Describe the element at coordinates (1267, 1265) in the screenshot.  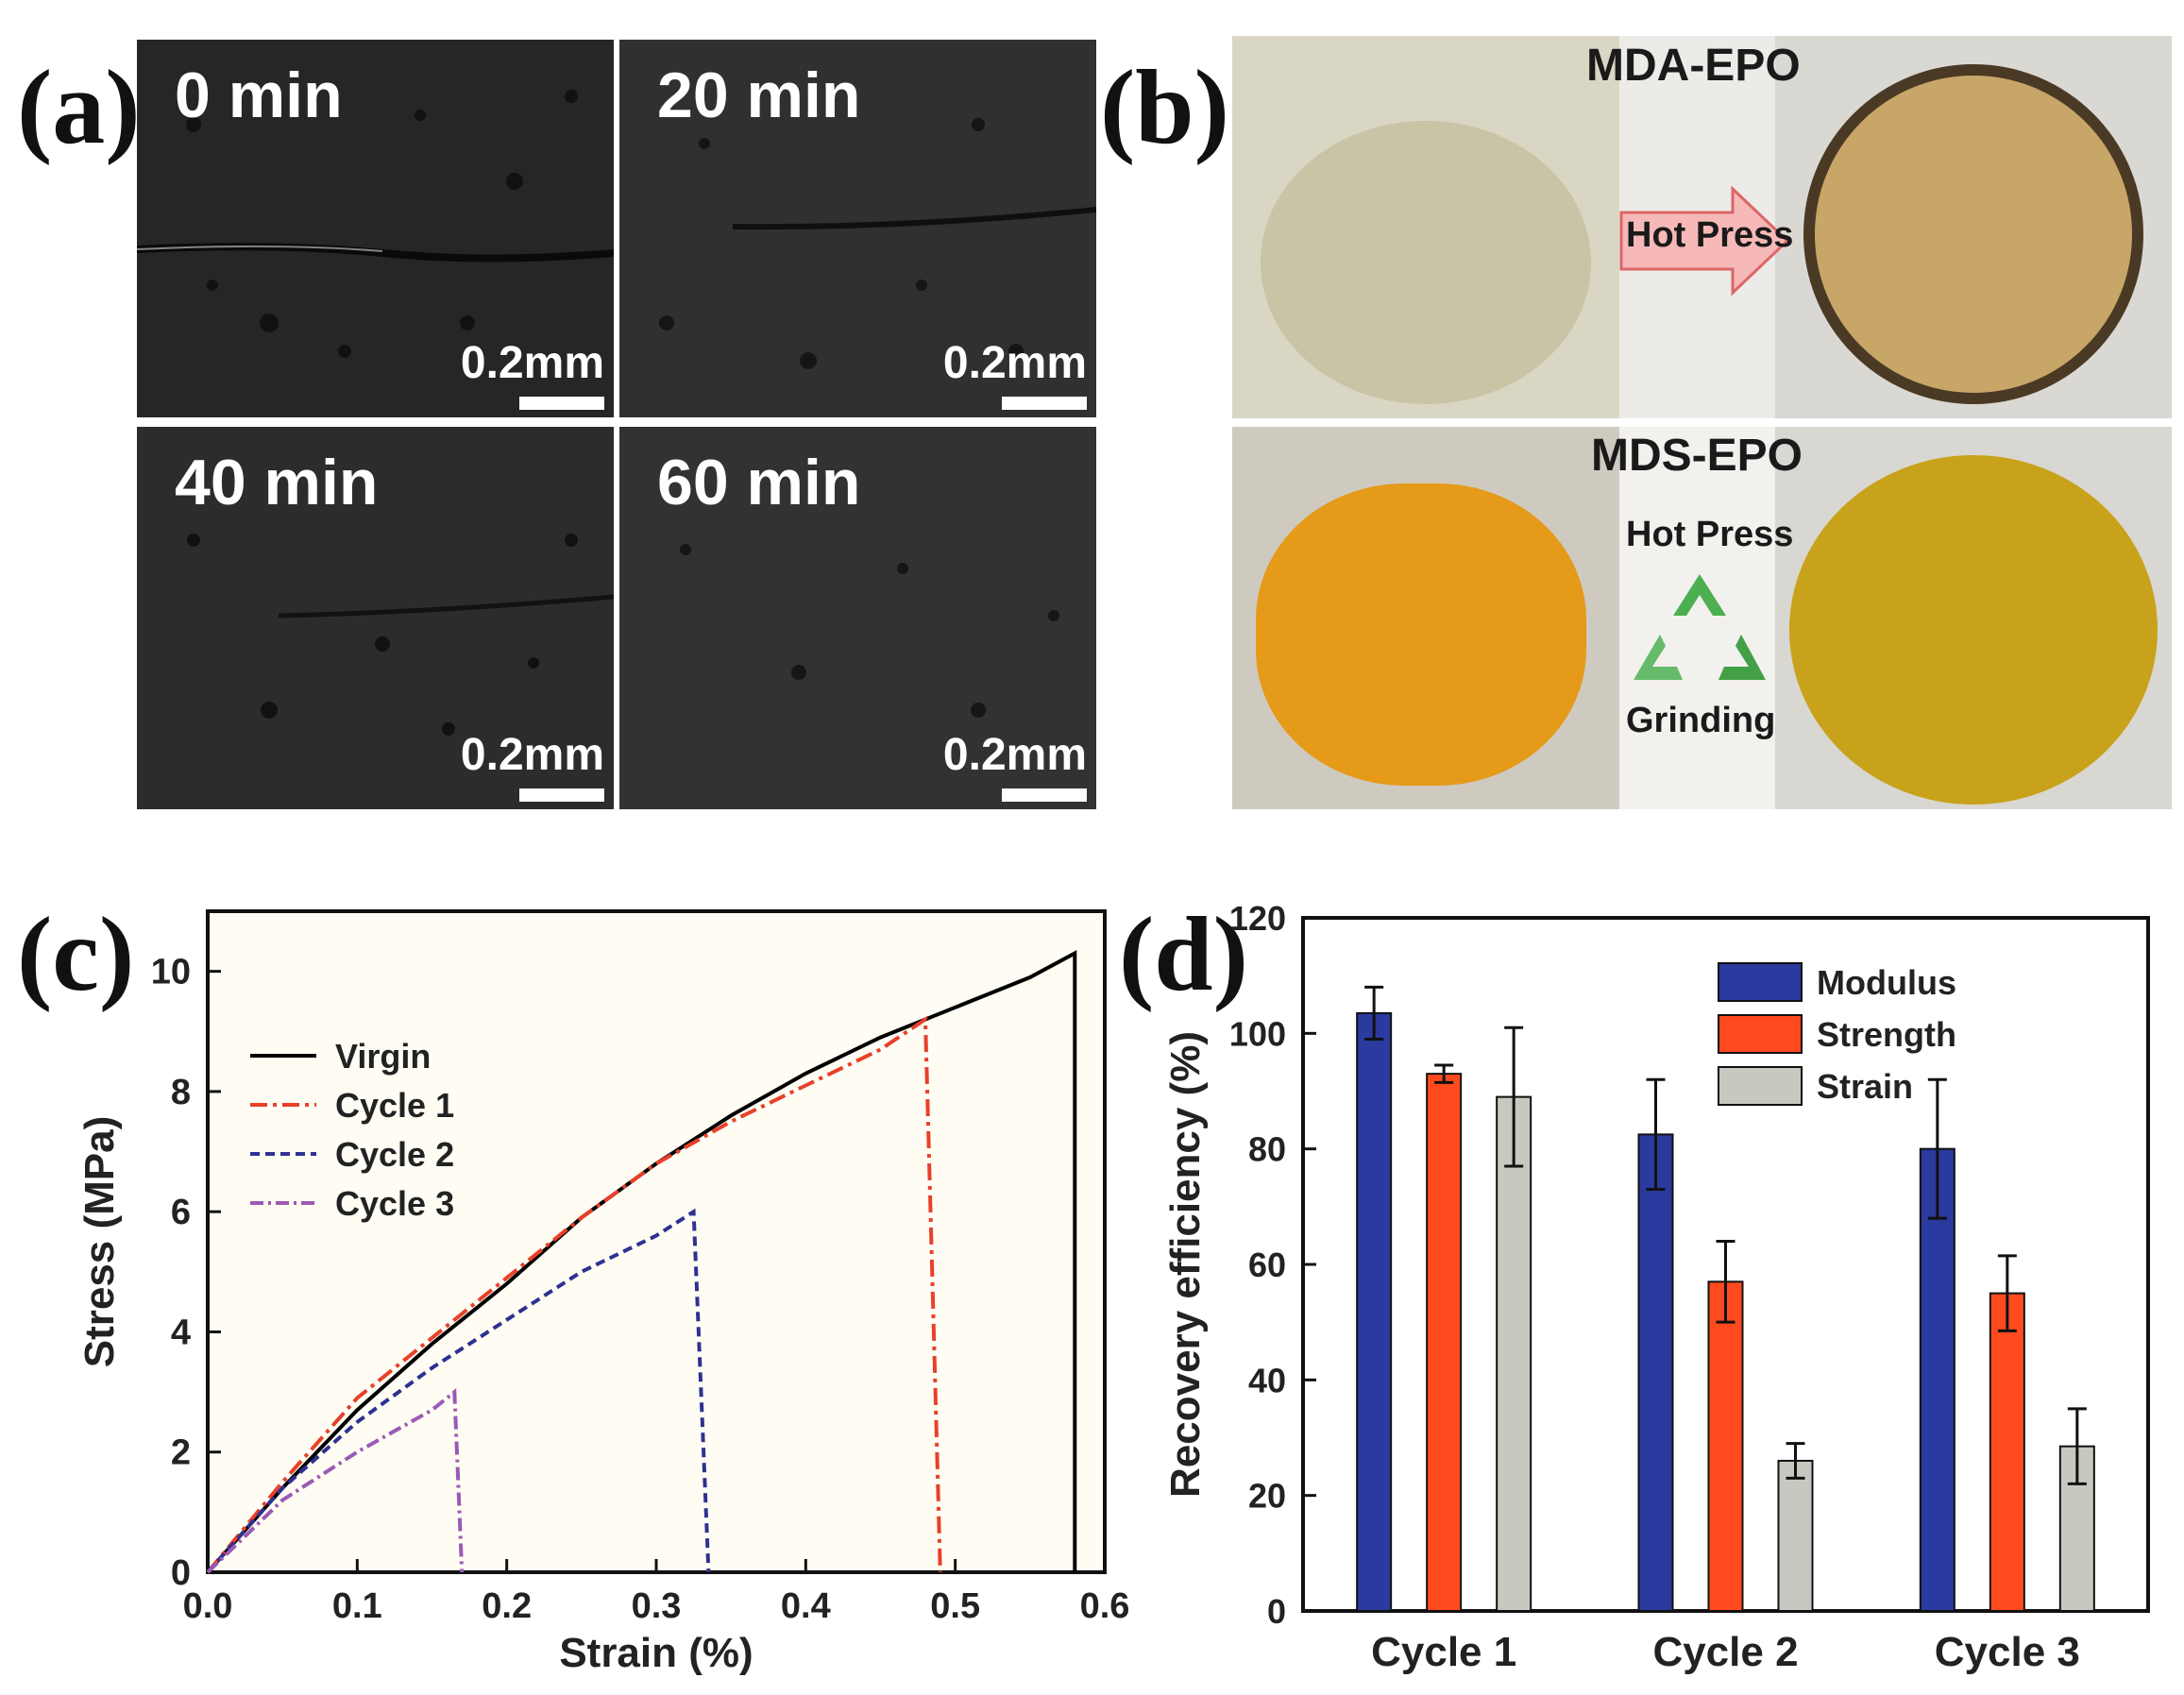
I see `y-tick-label: 60` at that location.